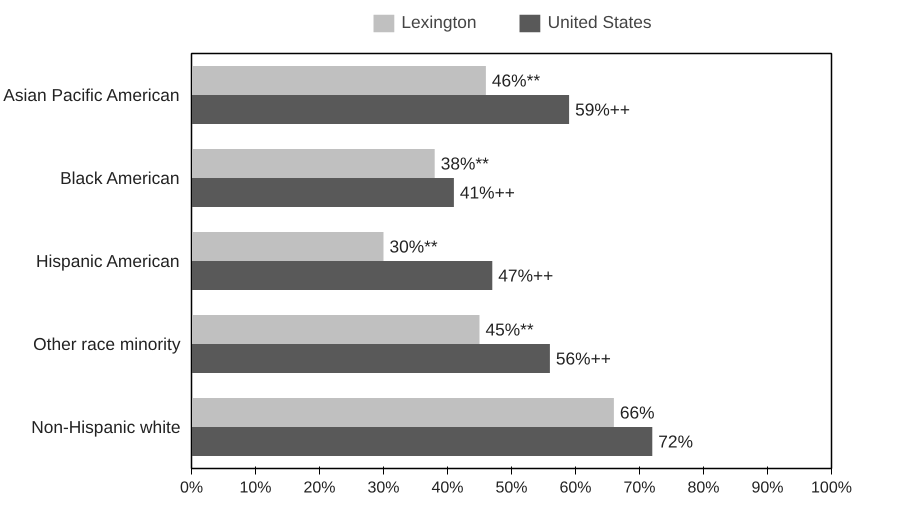 The image size is (910, 525). Describe the element at coordinates (703, 488) in the screenshot. I see `x-tick-label: 80%` at that location.